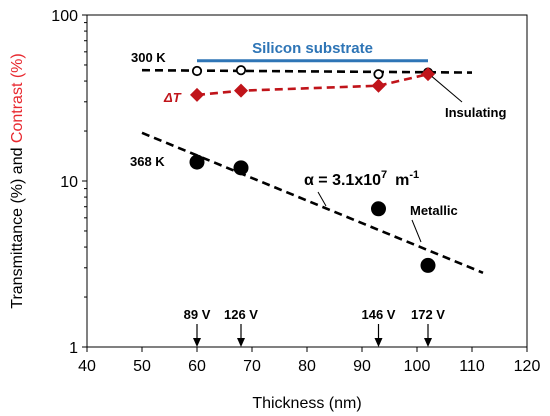  What do you see at coordinates (384, 175) in the screenshot?
I see `alpha-exponent: 7` at bounding box center [384, 175].